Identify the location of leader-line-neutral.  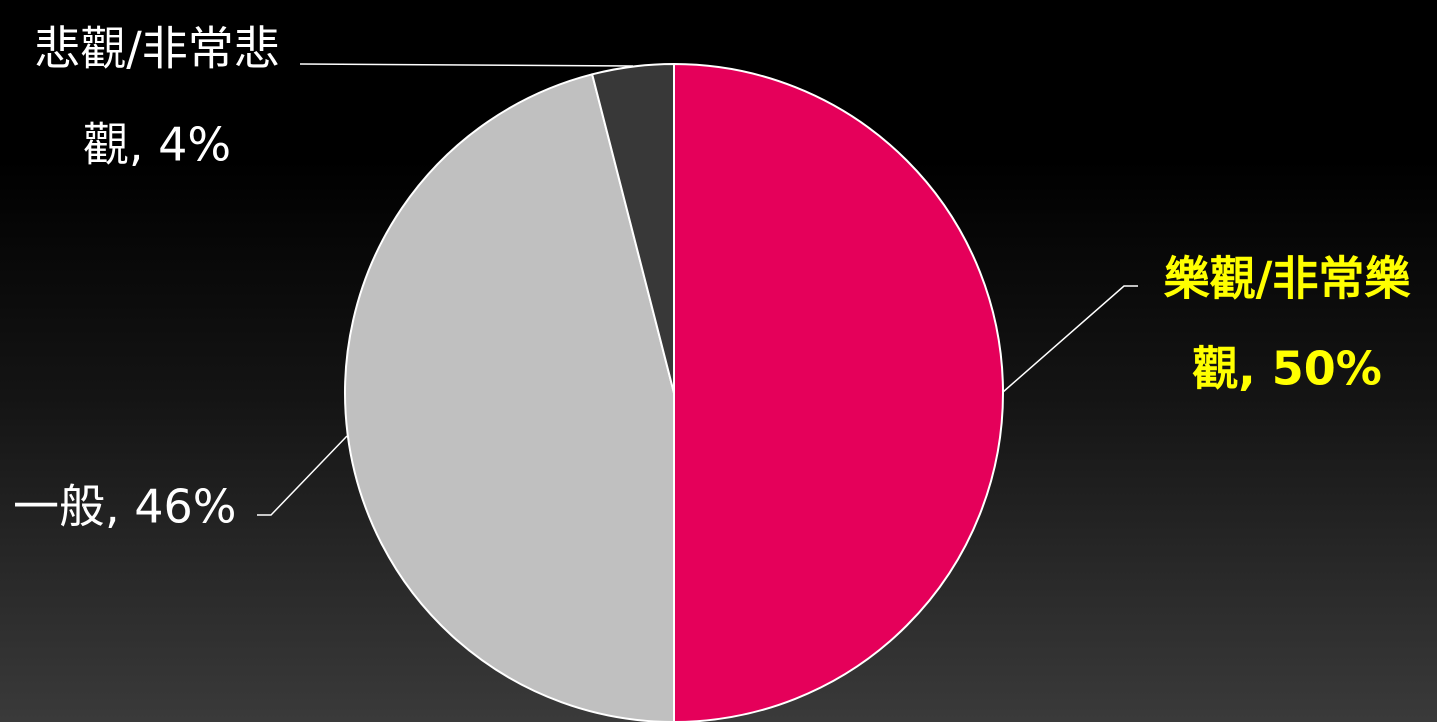
(302, 475).